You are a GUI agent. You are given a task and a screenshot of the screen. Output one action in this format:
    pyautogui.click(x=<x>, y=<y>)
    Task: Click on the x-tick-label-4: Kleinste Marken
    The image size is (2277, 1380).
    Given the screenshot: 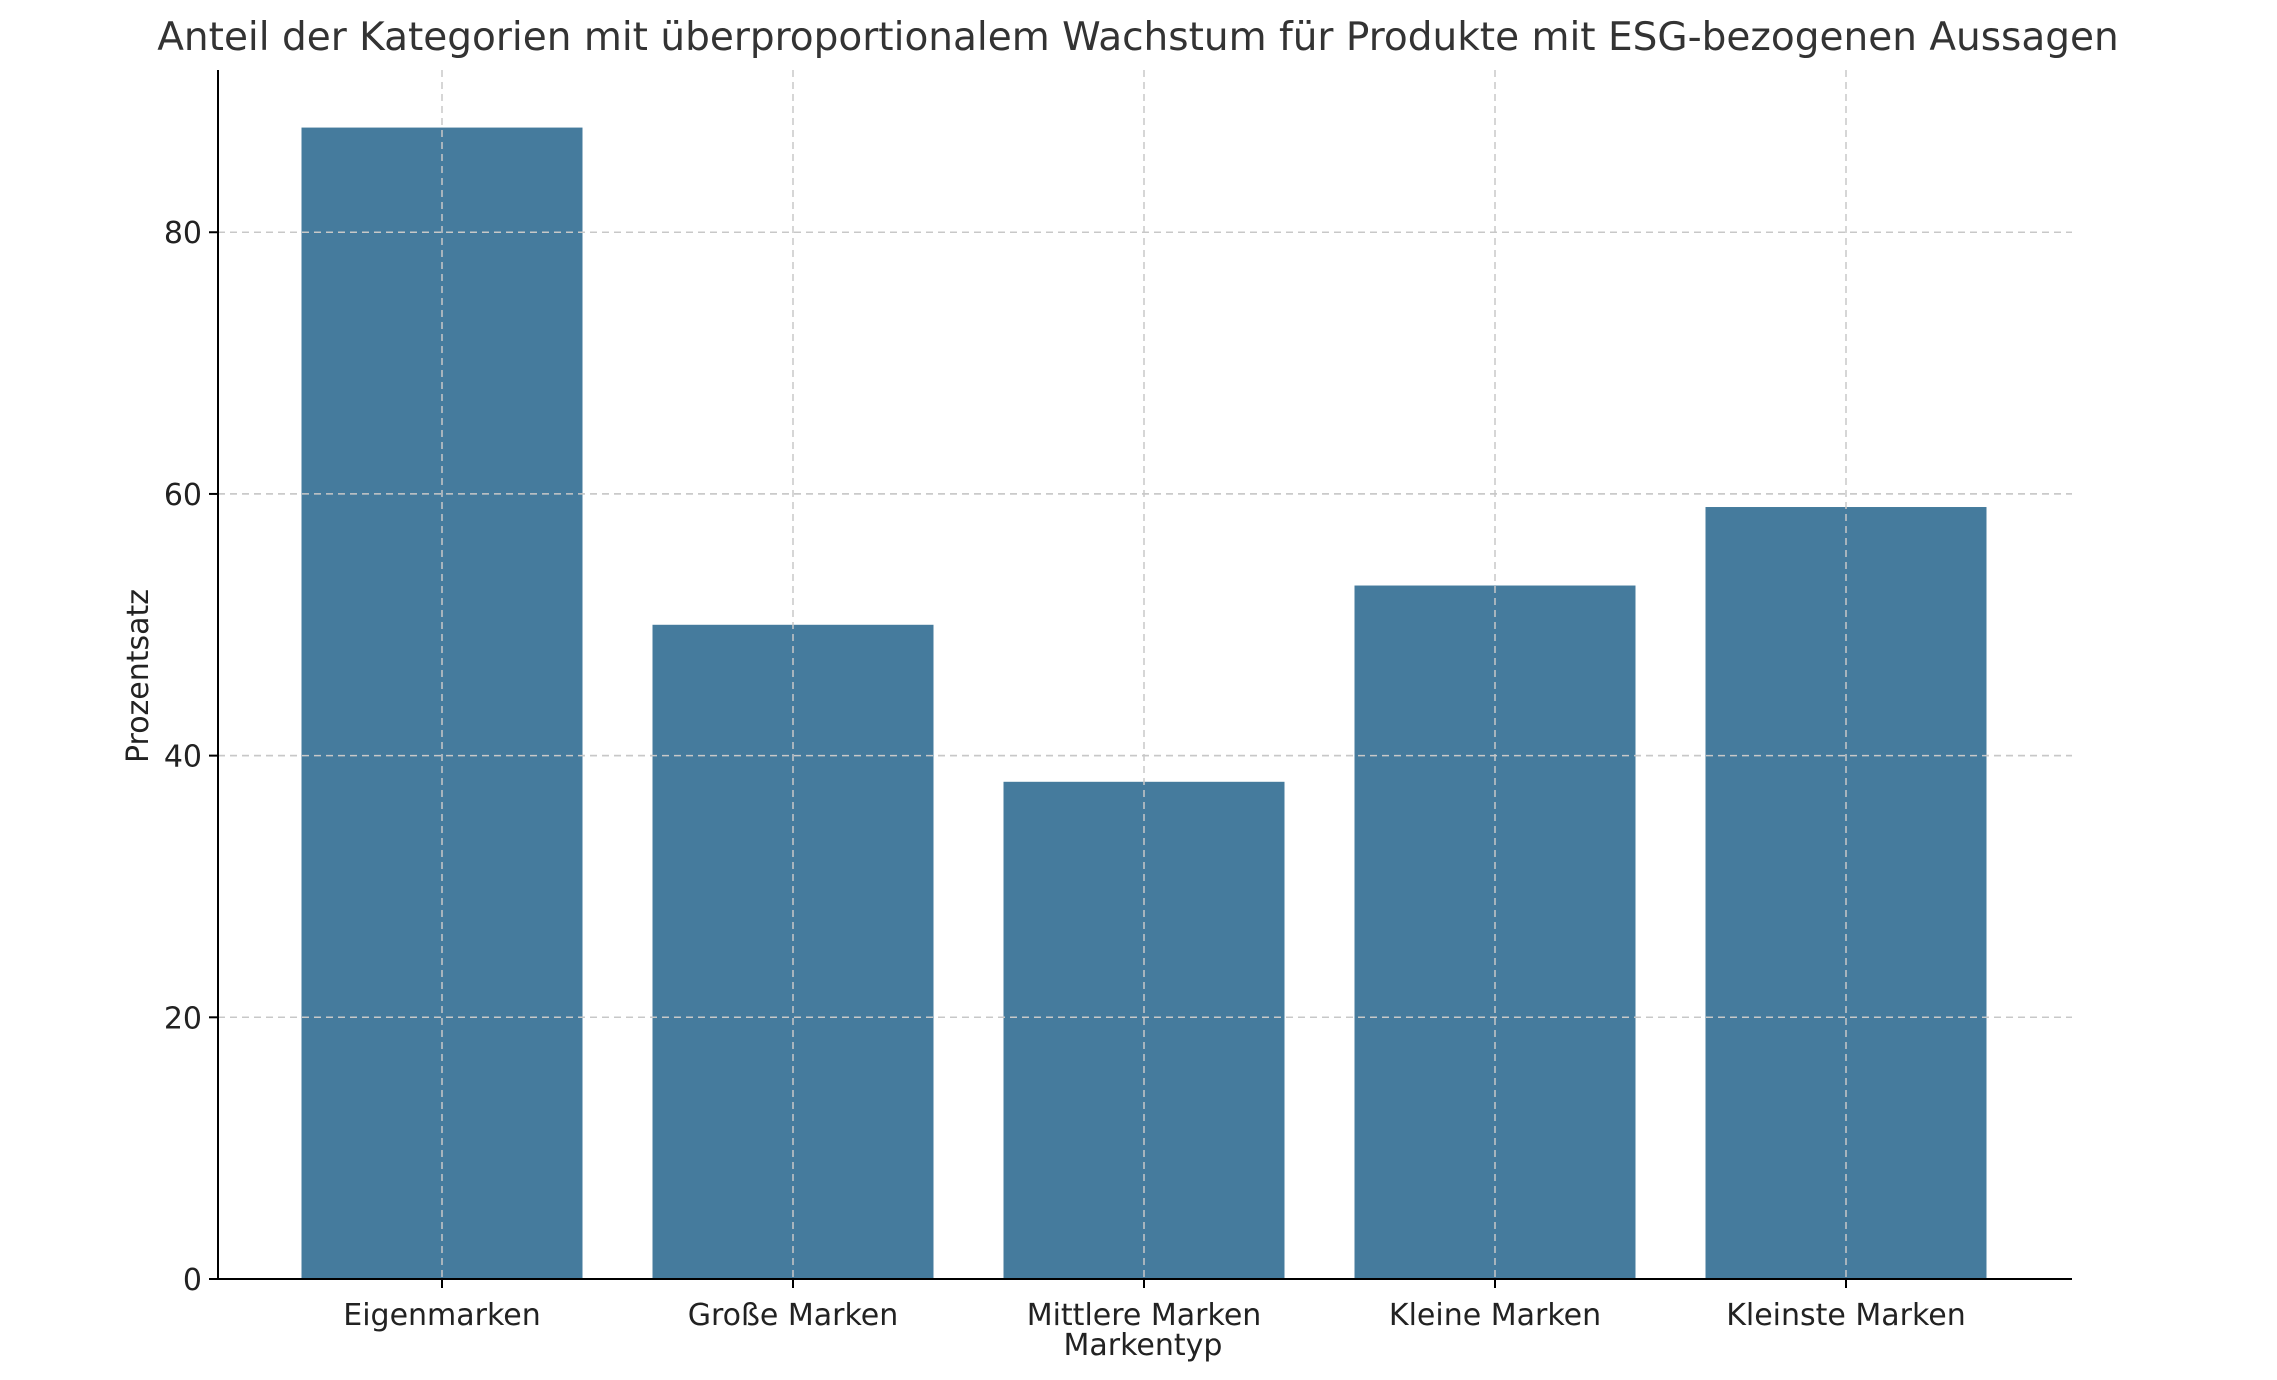 What is the action you would take?
    pyautogui.click(x=1846, y=1315)
    